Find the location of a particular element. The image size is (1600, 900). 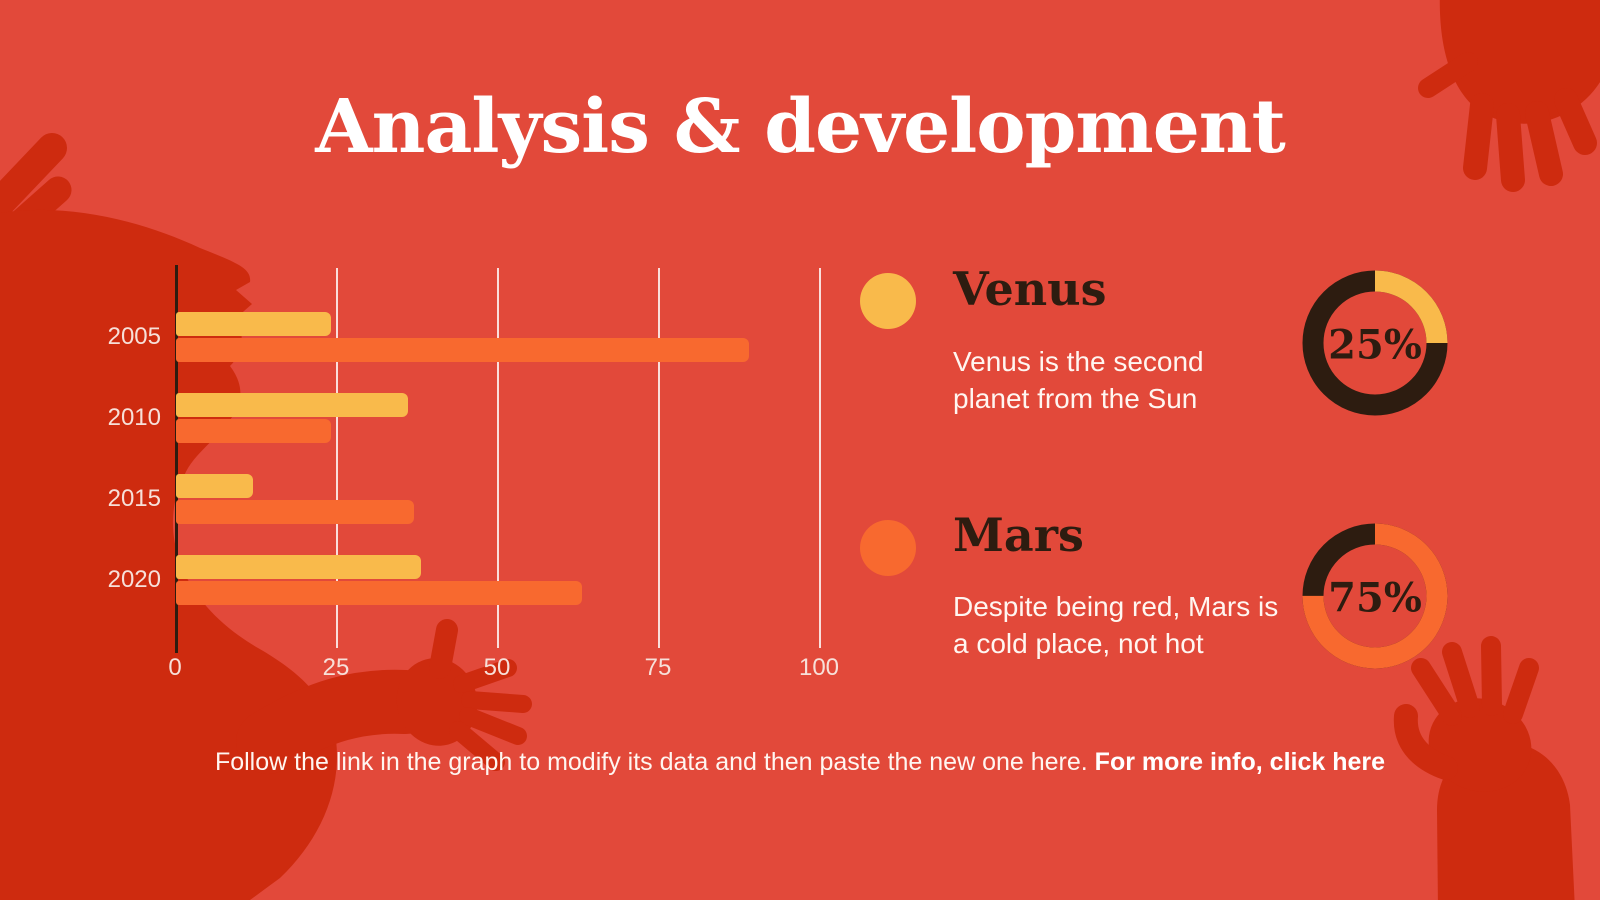

caption-link: For more info, click here is located at coordinates (1240, 762).